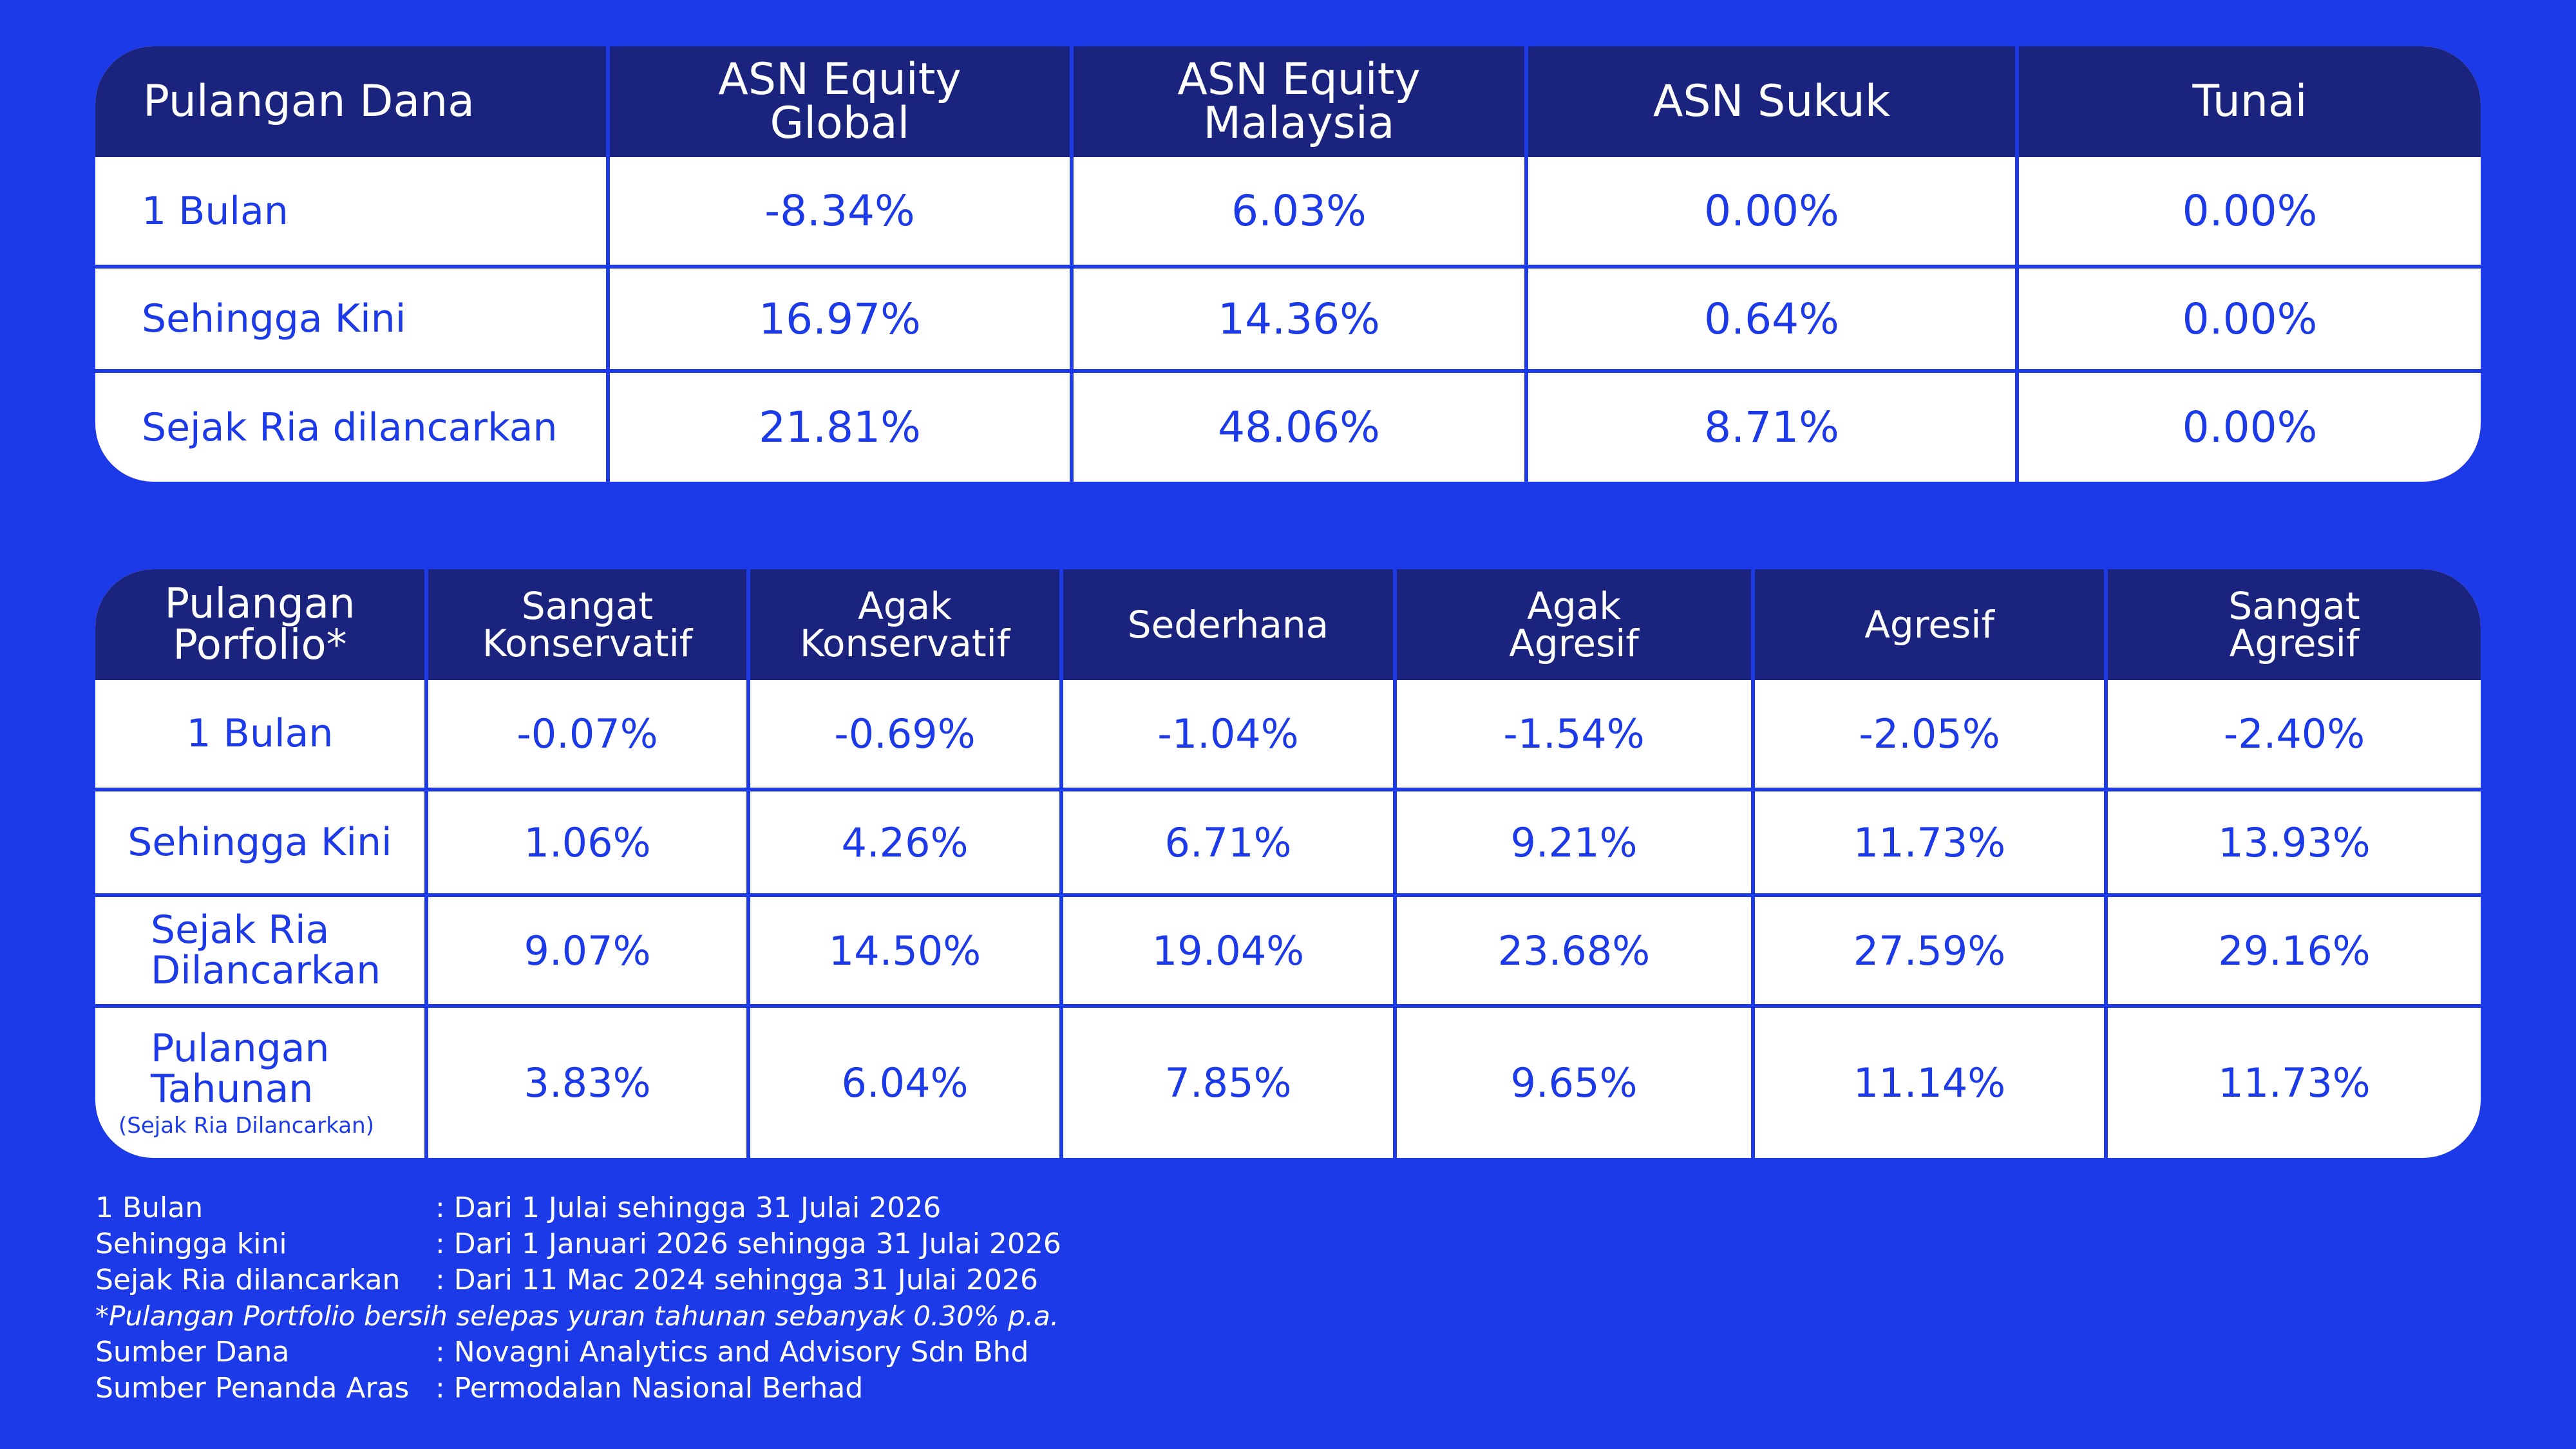 This screenshot has width=2576, height=1449. What do you see at coordinates (588, 842) in the screenshot?
I see `cell-value: 1.06%` at bounding box center [588, 842].